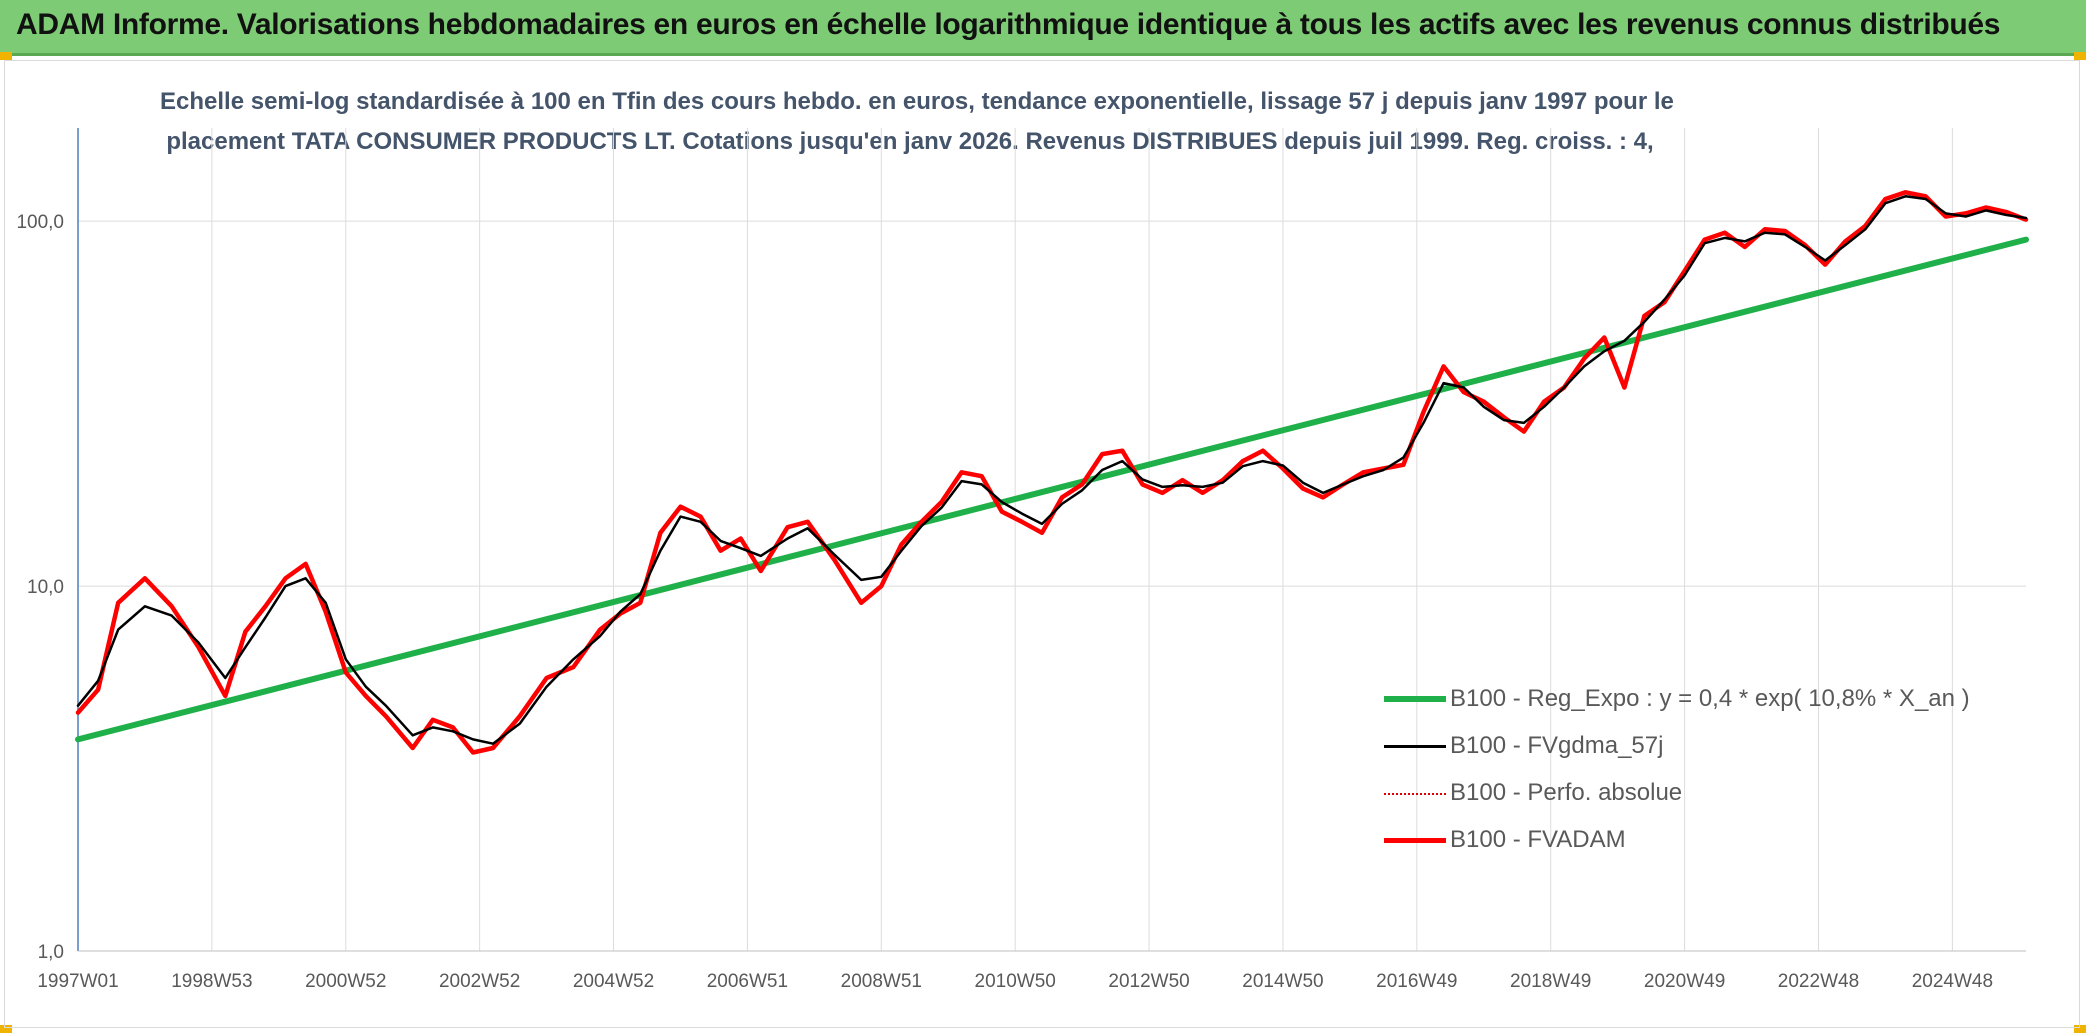 The image size is (2086, 1033). I want to click on y-tick-label: 100,0, so click(40, 222).